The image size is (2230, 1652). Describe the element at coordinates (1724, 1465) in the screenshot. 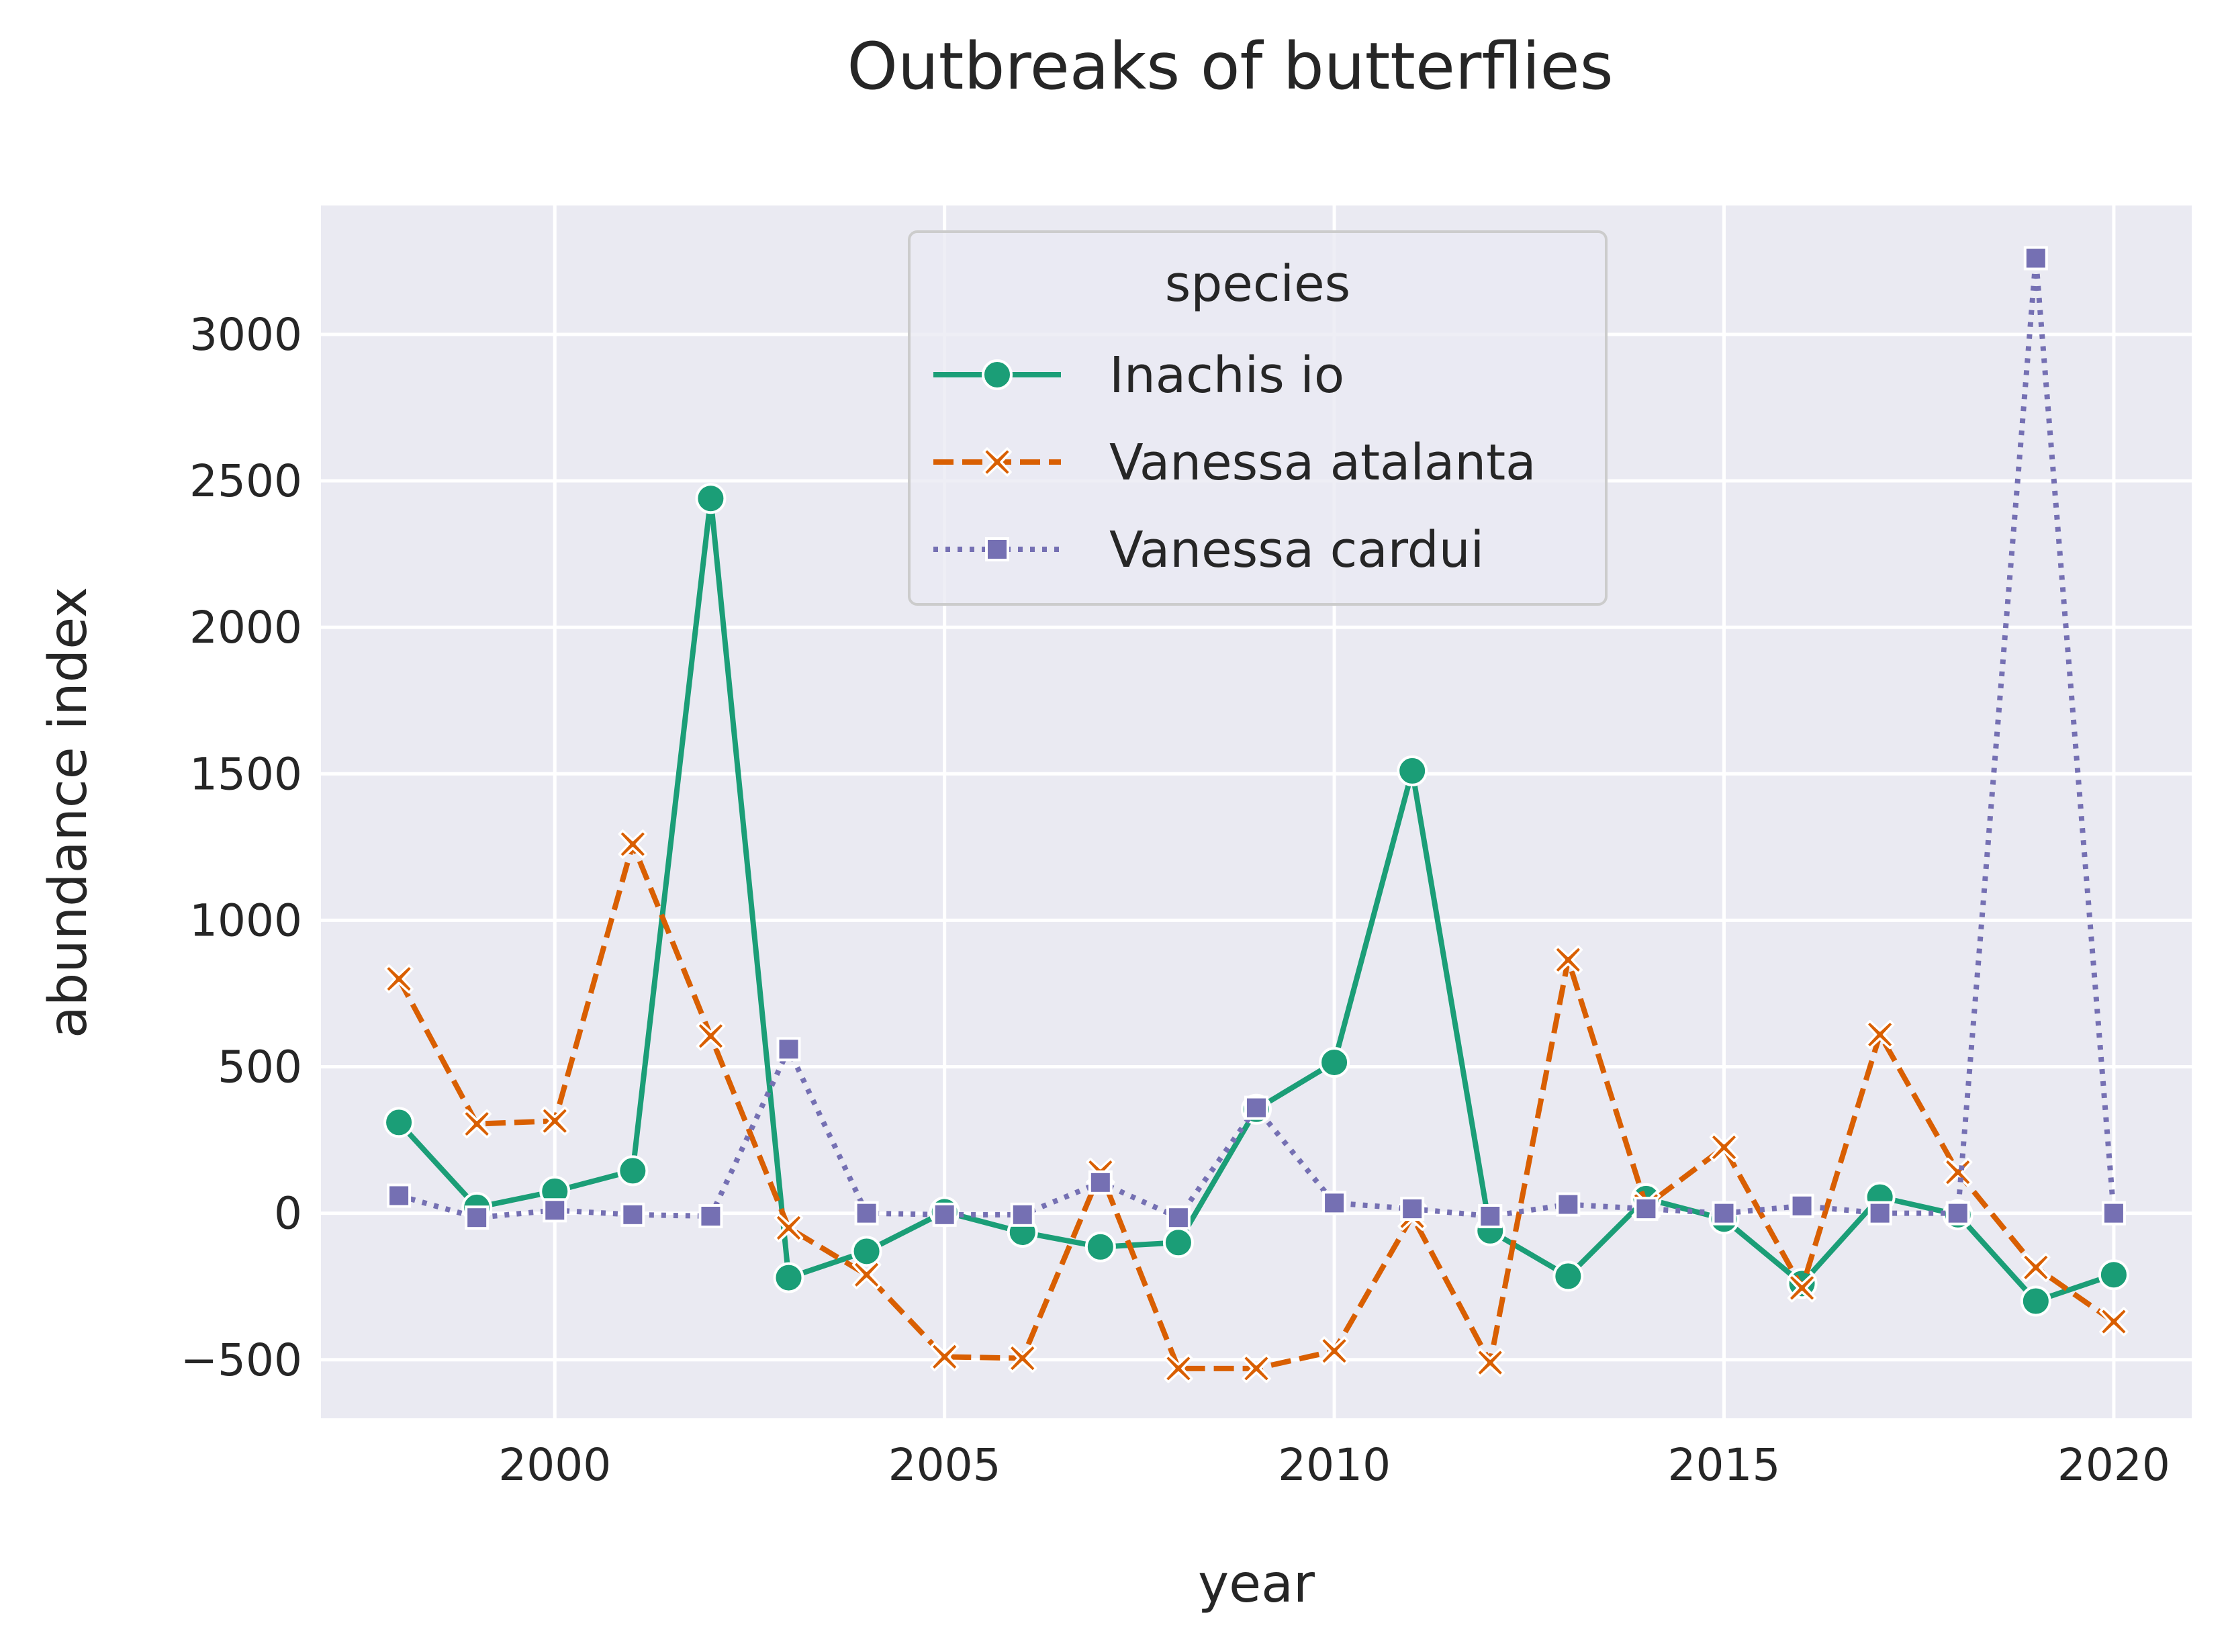

I see `x-tick-label: 2015` at that location.